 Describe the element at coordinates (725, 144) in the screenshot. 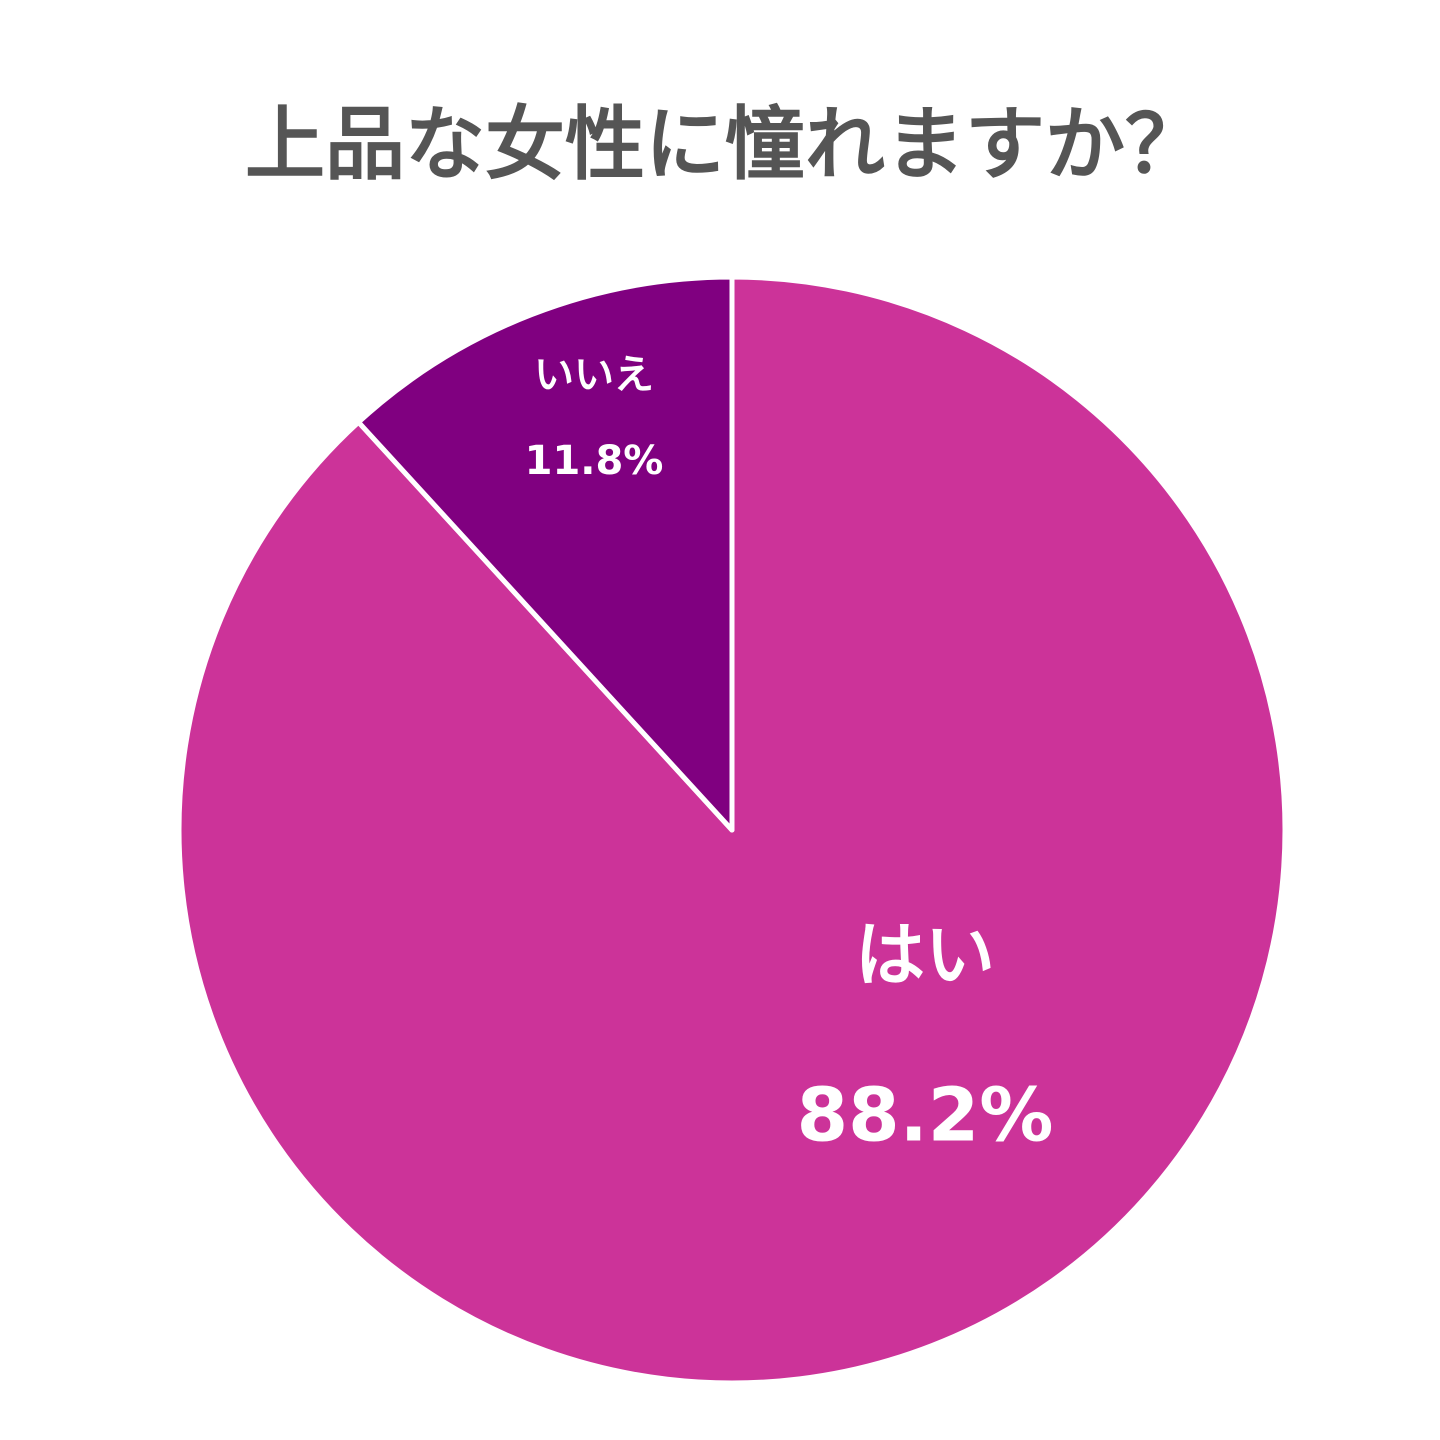

I see `chart-title: 上品な女性に憧れますか？` at that location.